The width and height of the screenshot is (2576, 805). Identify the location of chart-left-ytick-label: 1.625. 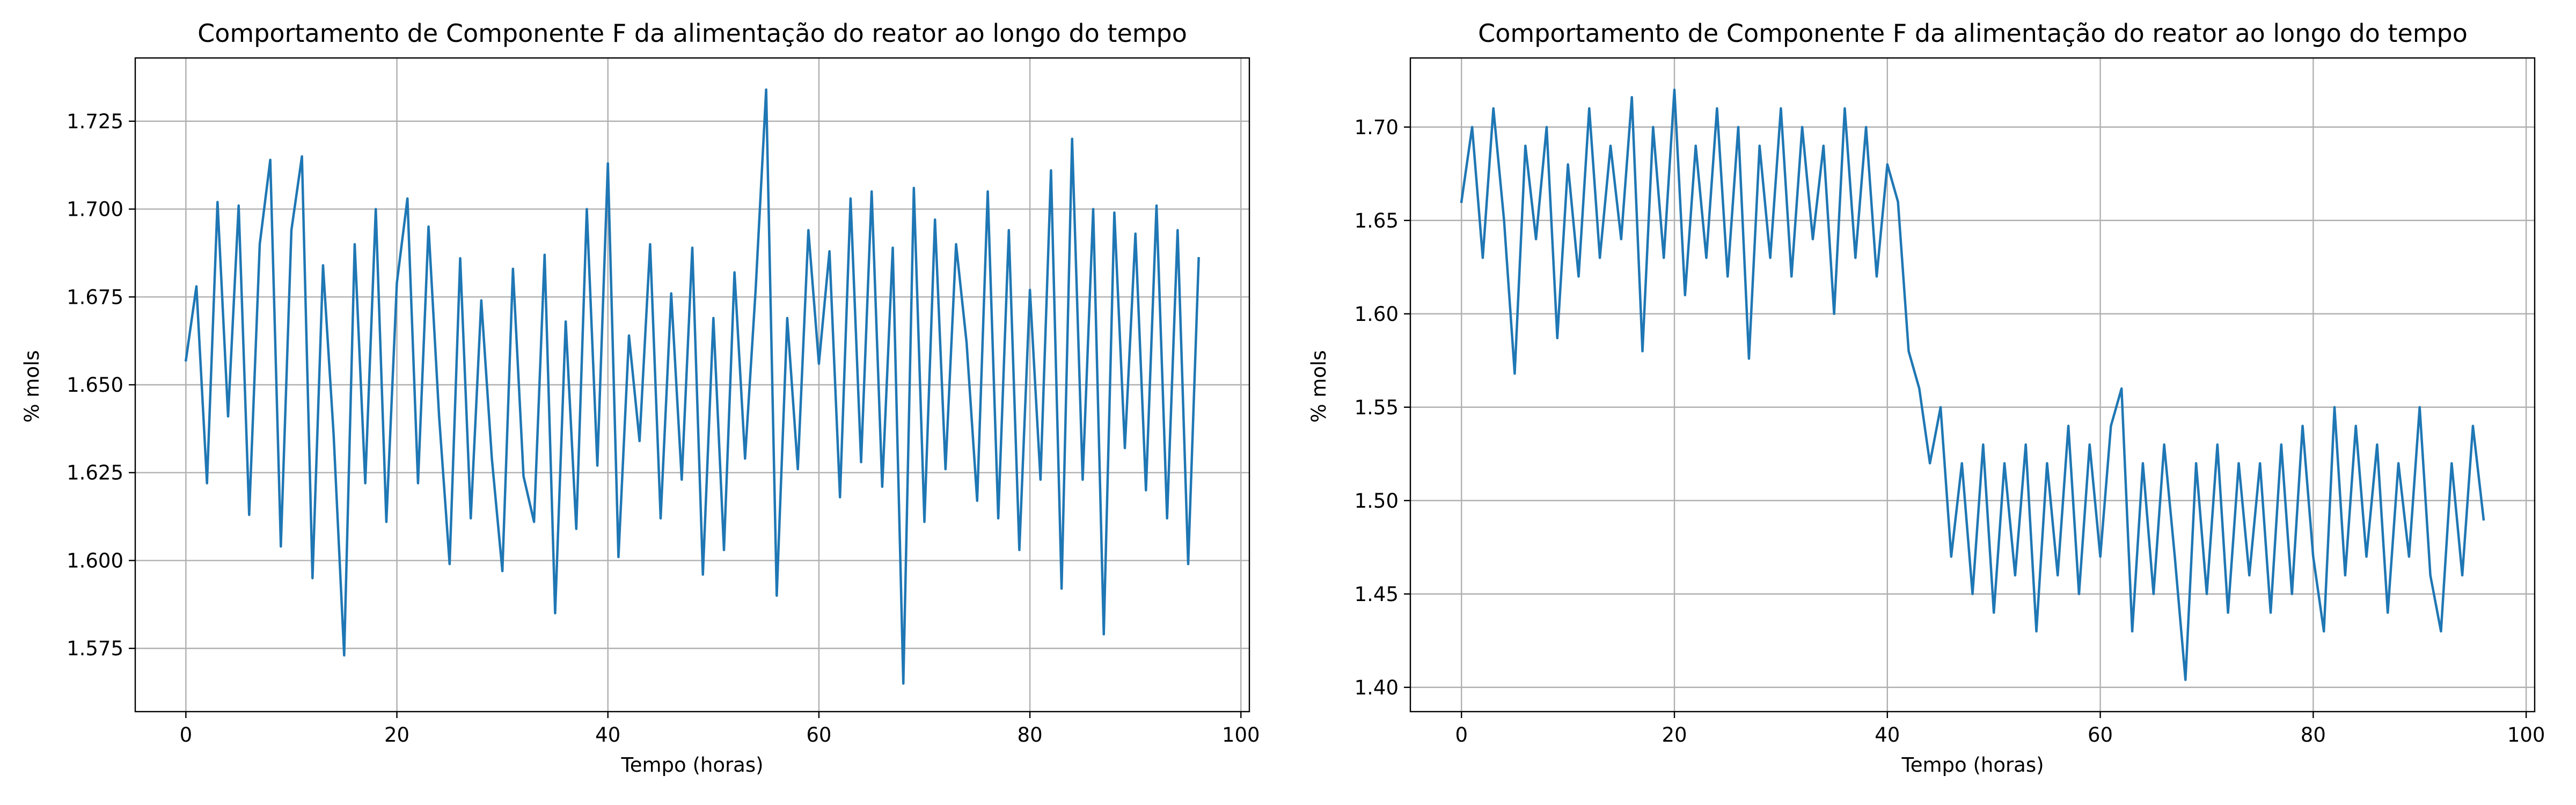
(95, 473).